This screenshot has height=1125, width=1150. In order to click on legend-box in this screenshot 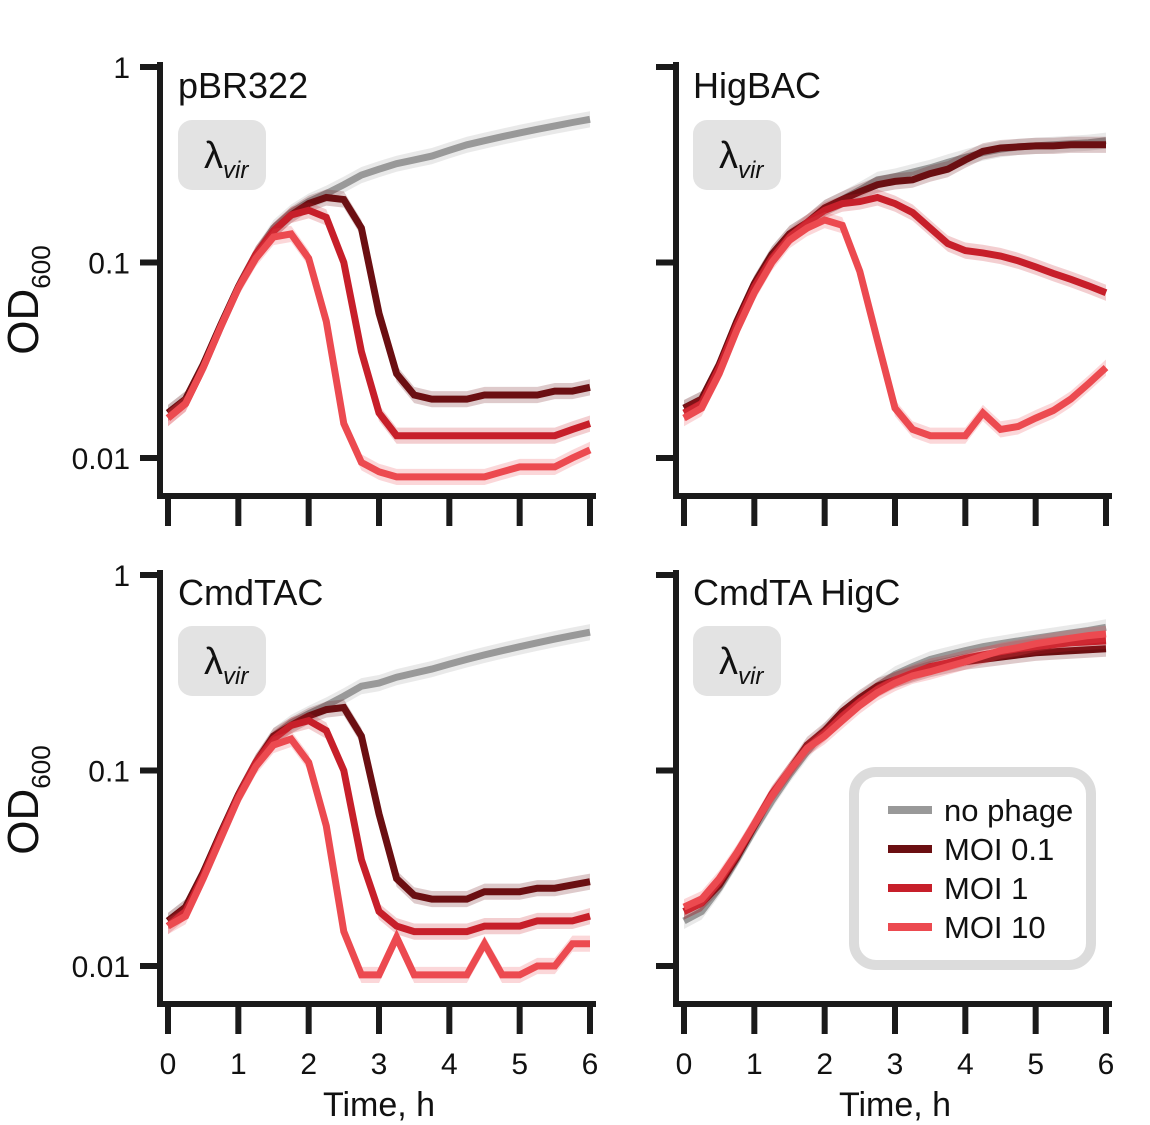, I will do `click(972, 868)`.